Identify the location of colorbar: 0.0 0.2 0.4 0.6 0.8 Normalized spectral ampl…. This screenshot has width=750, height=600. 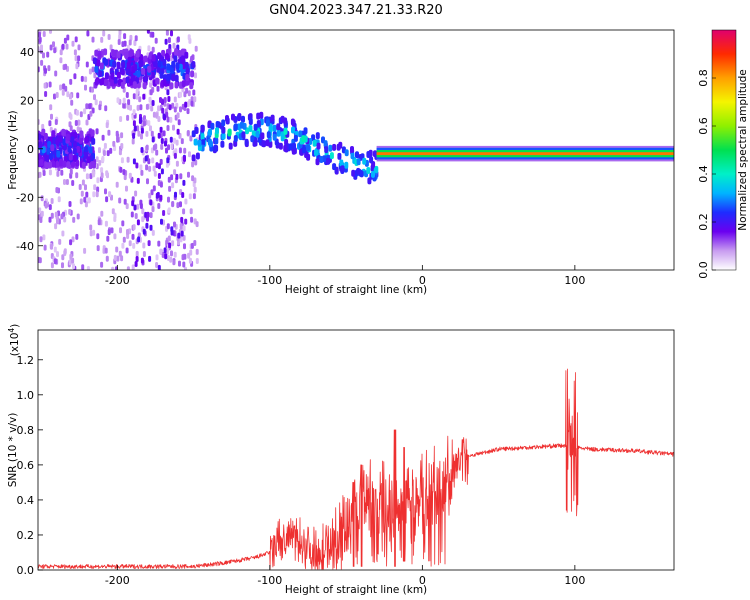
(723, 154).